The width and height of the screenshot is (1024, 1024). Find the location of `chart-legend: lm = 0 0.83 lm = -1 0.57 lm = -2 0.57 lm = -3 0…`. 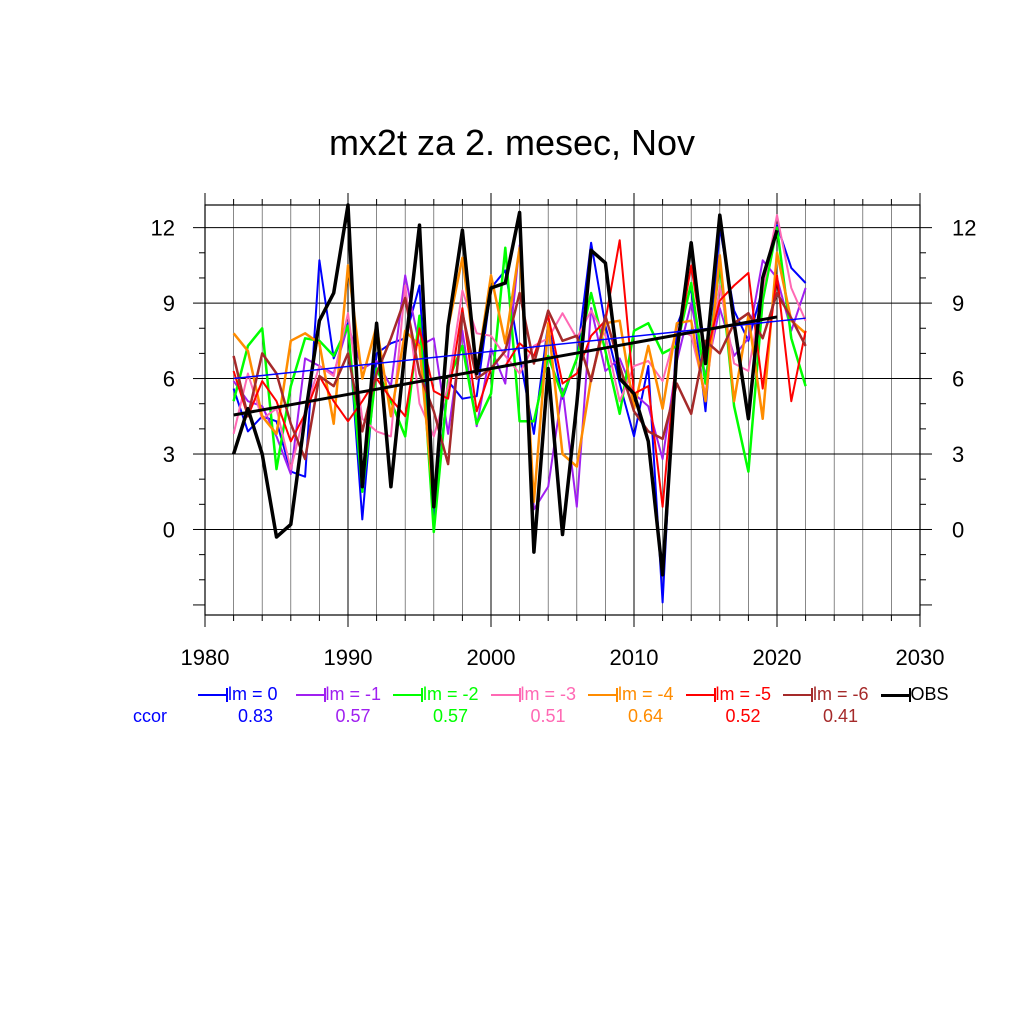

chart-legend: lm = 0 0.83 lm = -1 0.57 lm = -2 0.57 lm = -3 0… is located at coordinates (512, 709).